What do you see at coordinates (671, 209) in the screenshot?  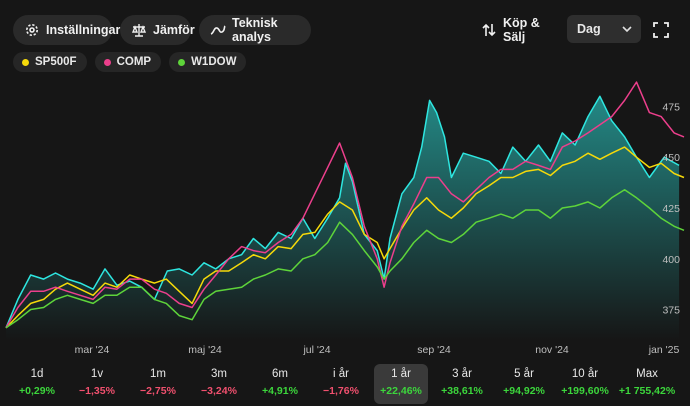 I see `y-tick-label: 425` at bounding box center [671, 209].